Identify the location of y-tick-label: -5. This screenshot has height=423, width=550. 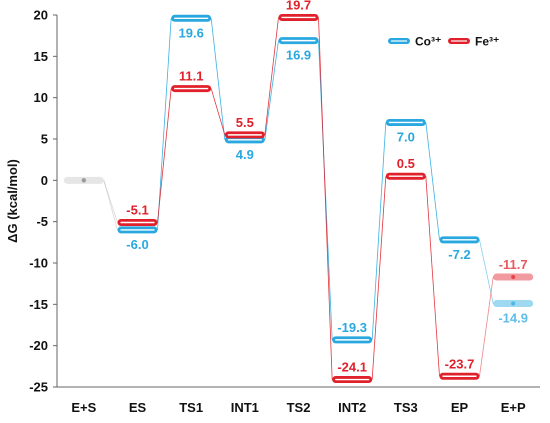
(42, 221).